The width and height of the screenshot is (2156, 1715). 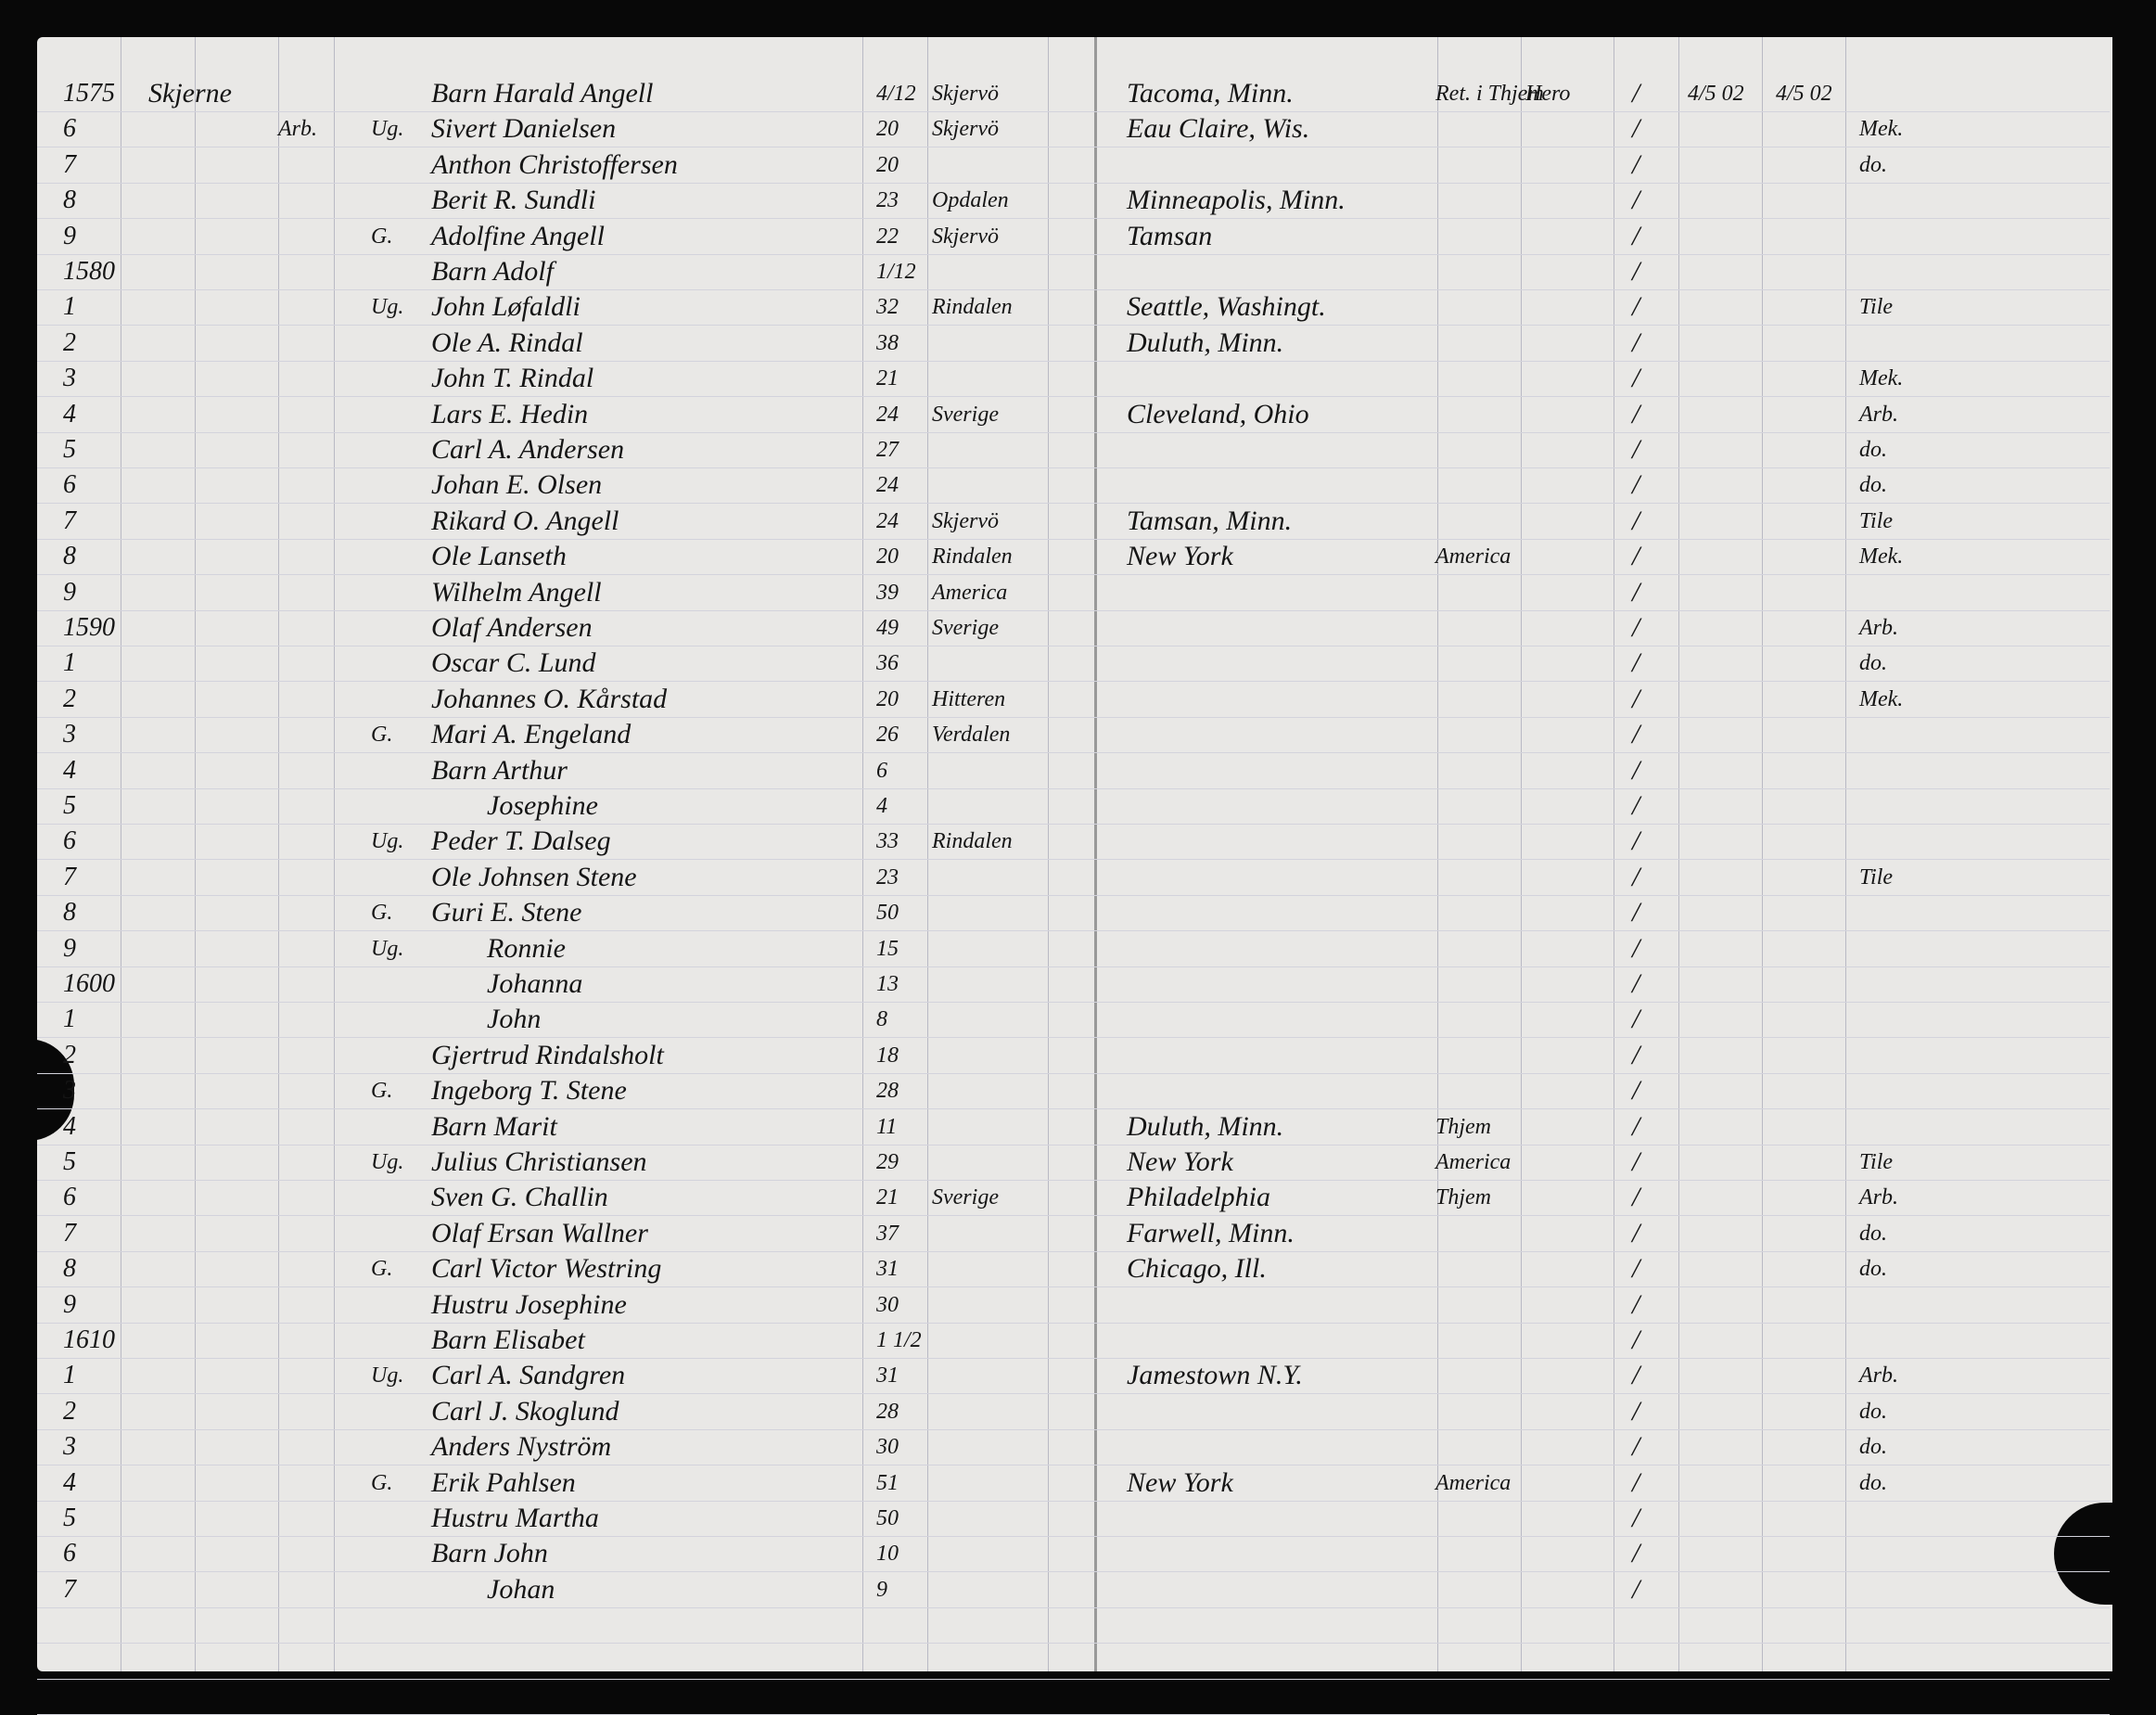 I want to click on destination-cell: Cleveland, Ohio, so click(x=1218, y=413).